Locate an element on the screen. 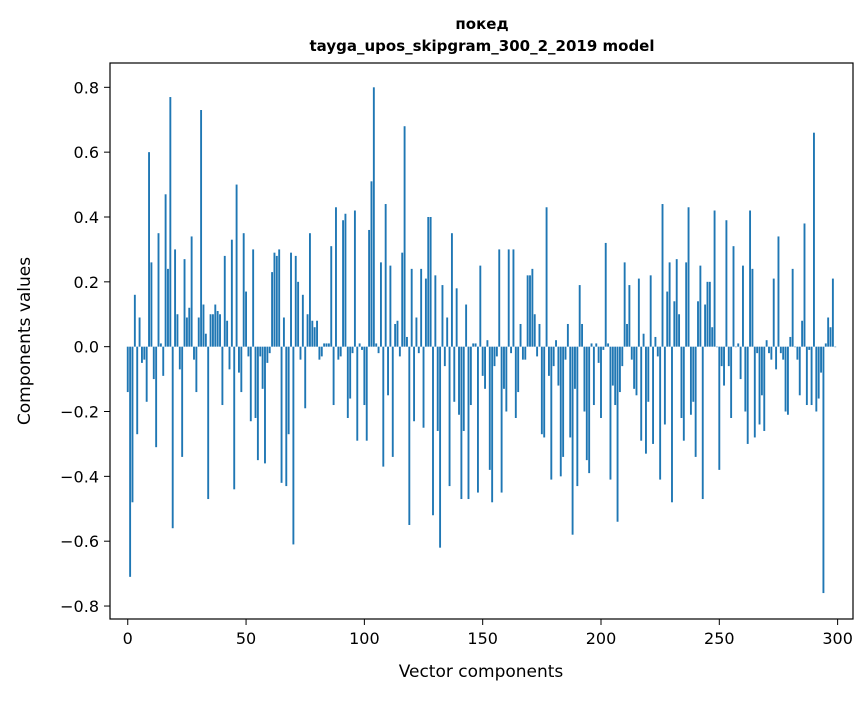 This screenshot has height=701, width=867. y-axis-ticks: −0.8 −0.6 −0.4 −0.2 0.0 0.2 0.4 0.6 0.8 is located at coordinates (85, 347).